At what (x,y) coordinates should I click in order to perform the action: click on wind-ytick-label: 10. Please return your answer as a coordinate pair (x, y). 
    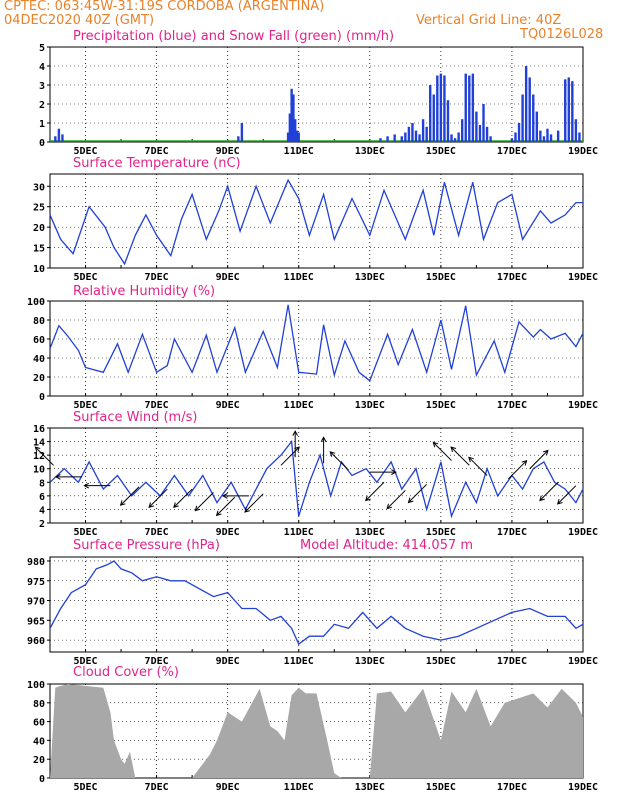
    Looking at the image, I should click on (39, 470).